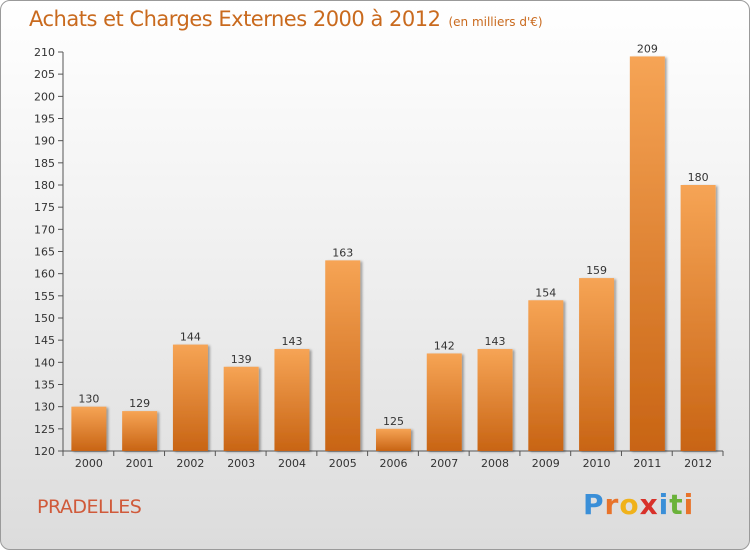  I want to click on data-label-2005: 163, so click(342, 252).